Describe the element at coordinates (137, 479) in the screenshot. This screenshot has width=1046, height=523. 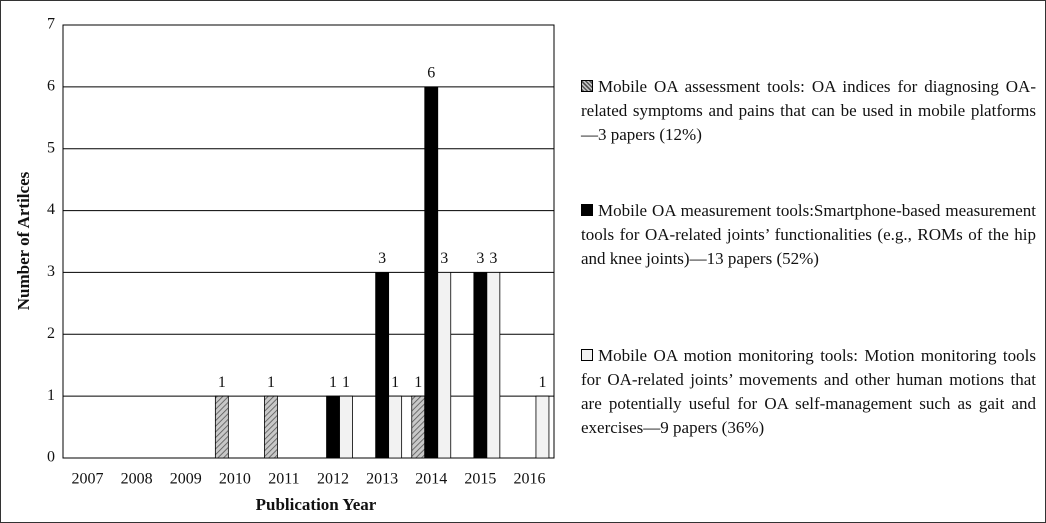
I see `x-tick-label: 2008` at that location.